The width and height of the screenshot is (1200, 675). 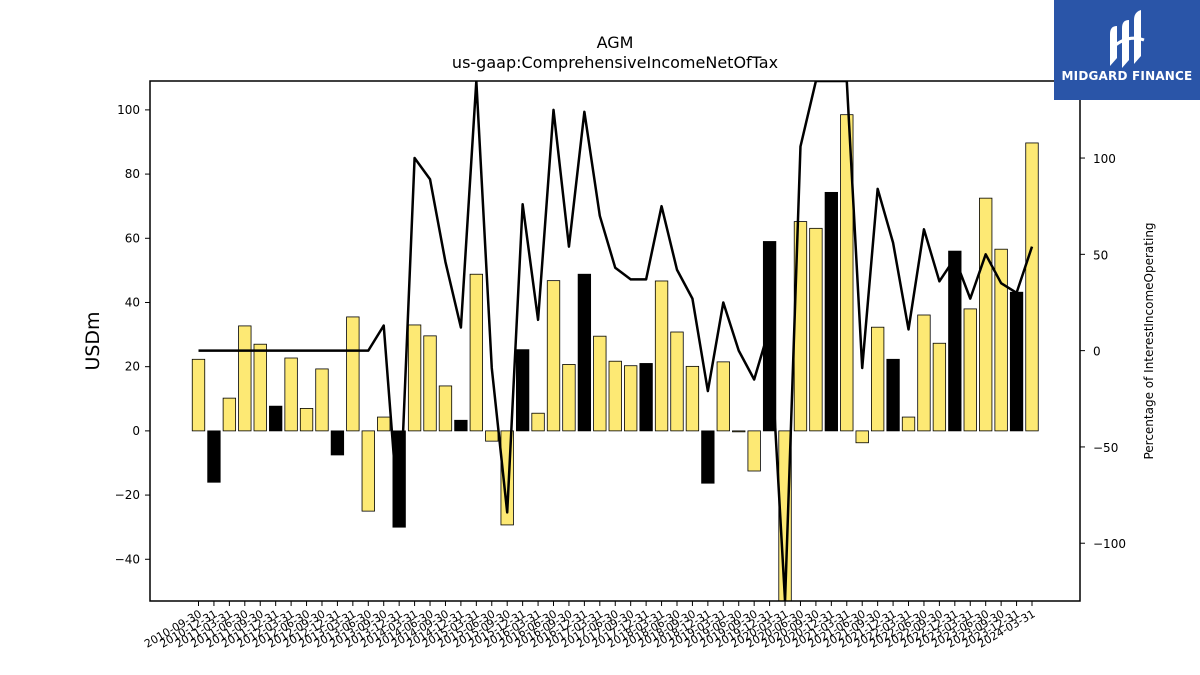 What do you see at coordinates (132, 367) in the screenshot?
I see `y-tick-label: 20` at bounding box center [132, 367].